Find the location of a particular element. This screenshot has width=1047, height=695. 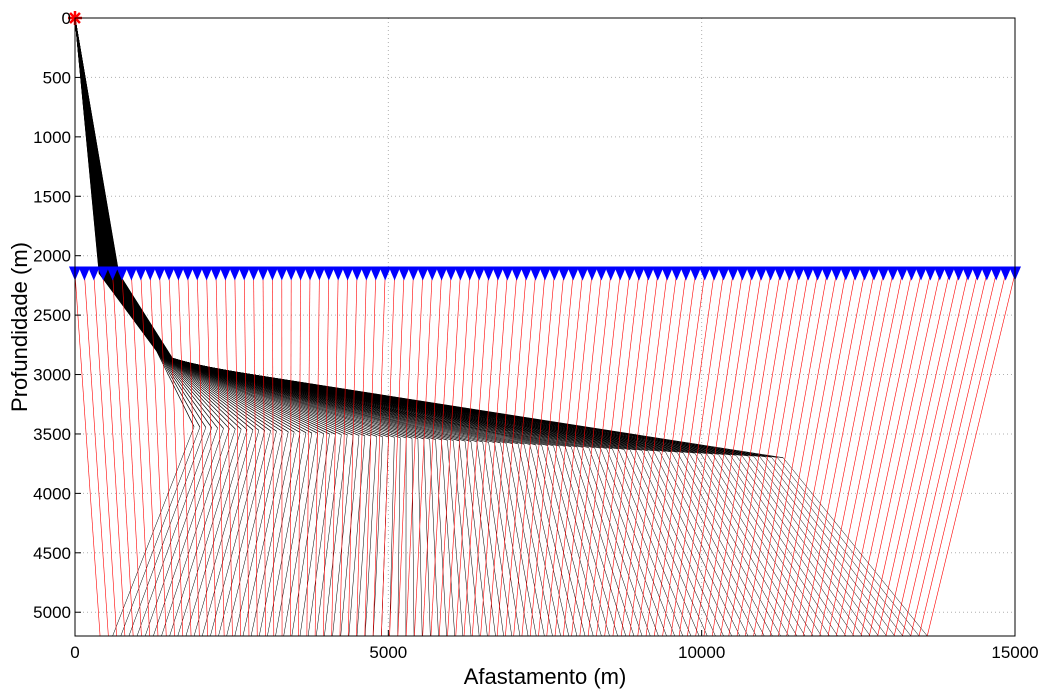

y-tick-label: 4000 is located at coordinates (52, 493).